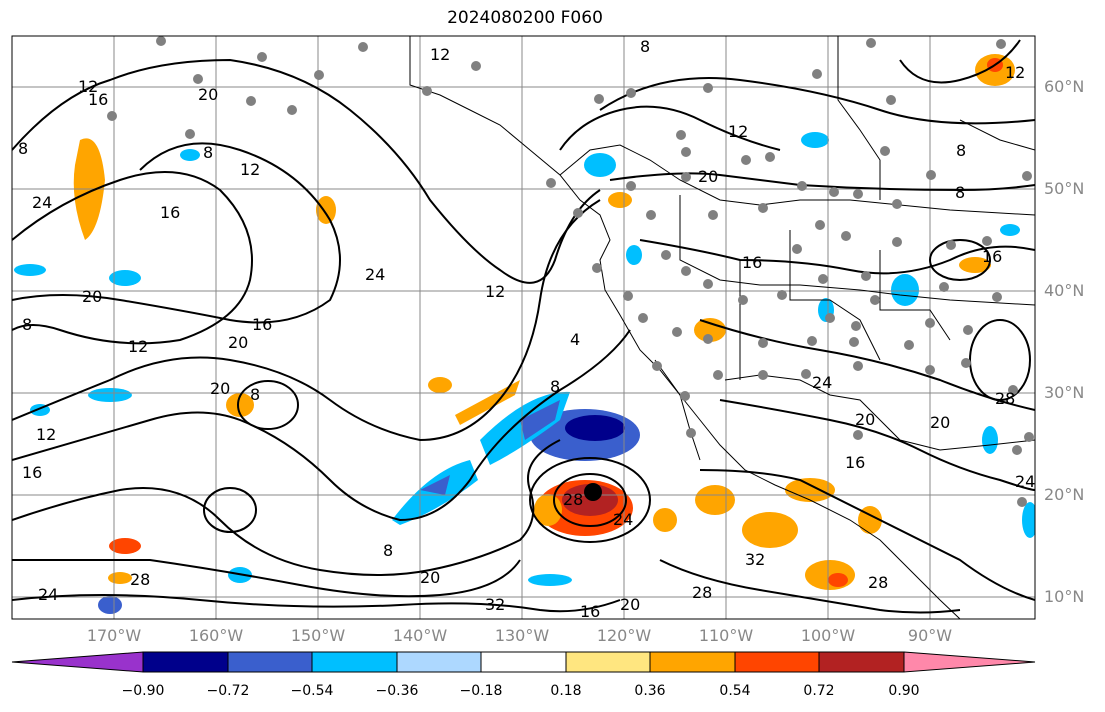 The height and width of the screenshot is (712, 1105). What do you see at coordinates (624, 635) in the screenshot?
I see `lon-label: 120°W` at bounding box center [624, 635].